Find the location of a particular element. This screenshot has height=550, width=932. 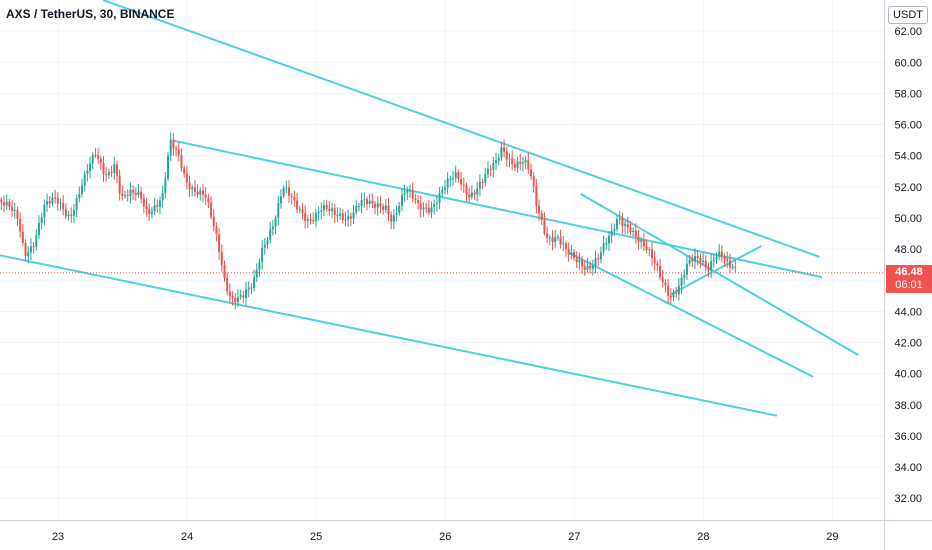

x-tick-label: 29 is located at coordinates (832, 537).